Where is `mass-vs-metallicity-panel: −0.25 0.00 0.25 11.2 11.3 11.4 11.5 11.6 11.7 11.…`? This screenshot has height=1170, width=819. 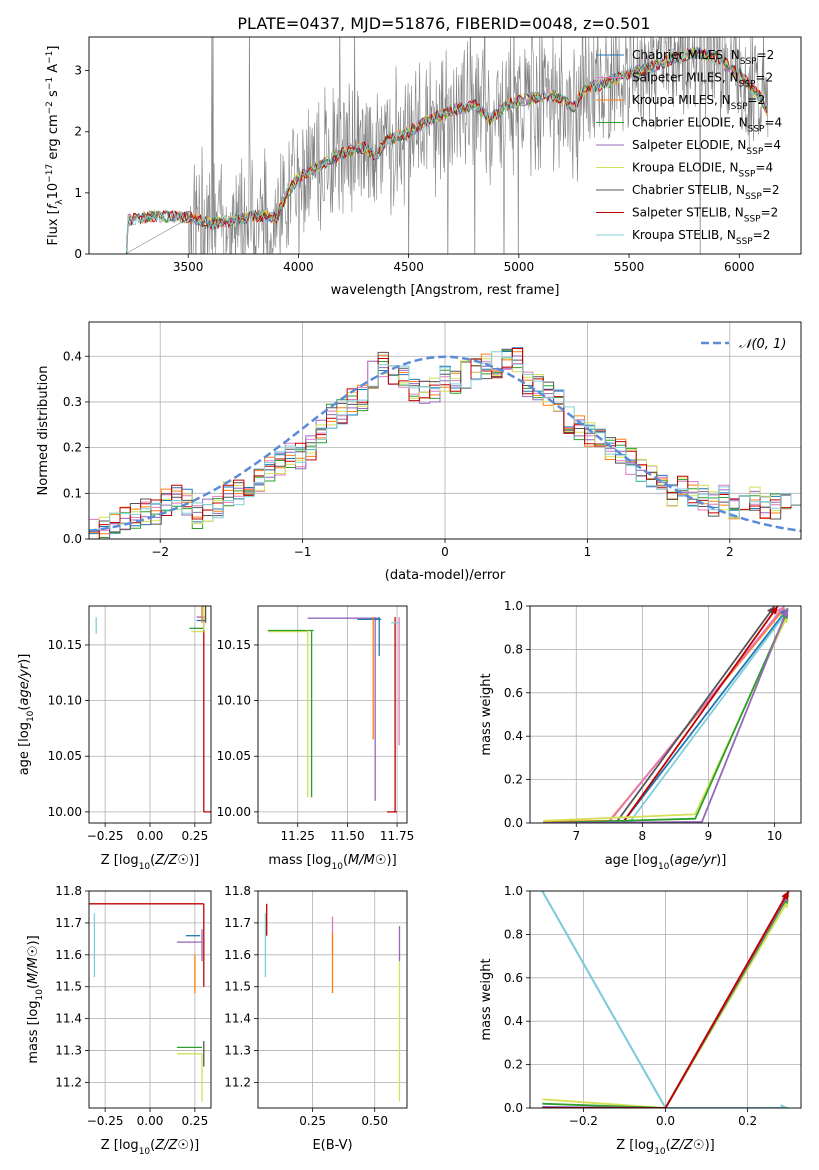 mass-vs-metallicity-panel: −0.25 0.00 0.25 11.2 11.3 11.4 11.5 11.6 11.7 11.… is located at coordinates (119, 1020).